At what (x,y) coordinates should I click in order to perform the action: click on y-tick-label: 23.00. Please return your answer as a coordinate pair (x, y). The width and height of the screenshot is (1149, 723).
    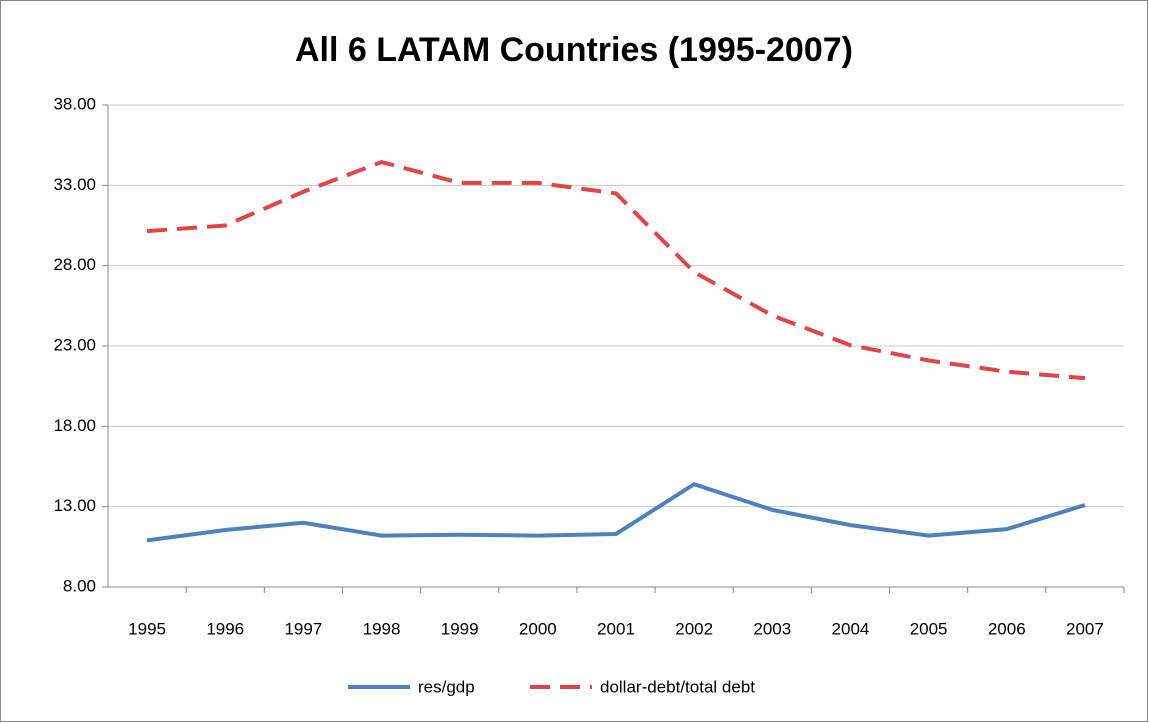
    Looking at the image, I should click on (74, 344).